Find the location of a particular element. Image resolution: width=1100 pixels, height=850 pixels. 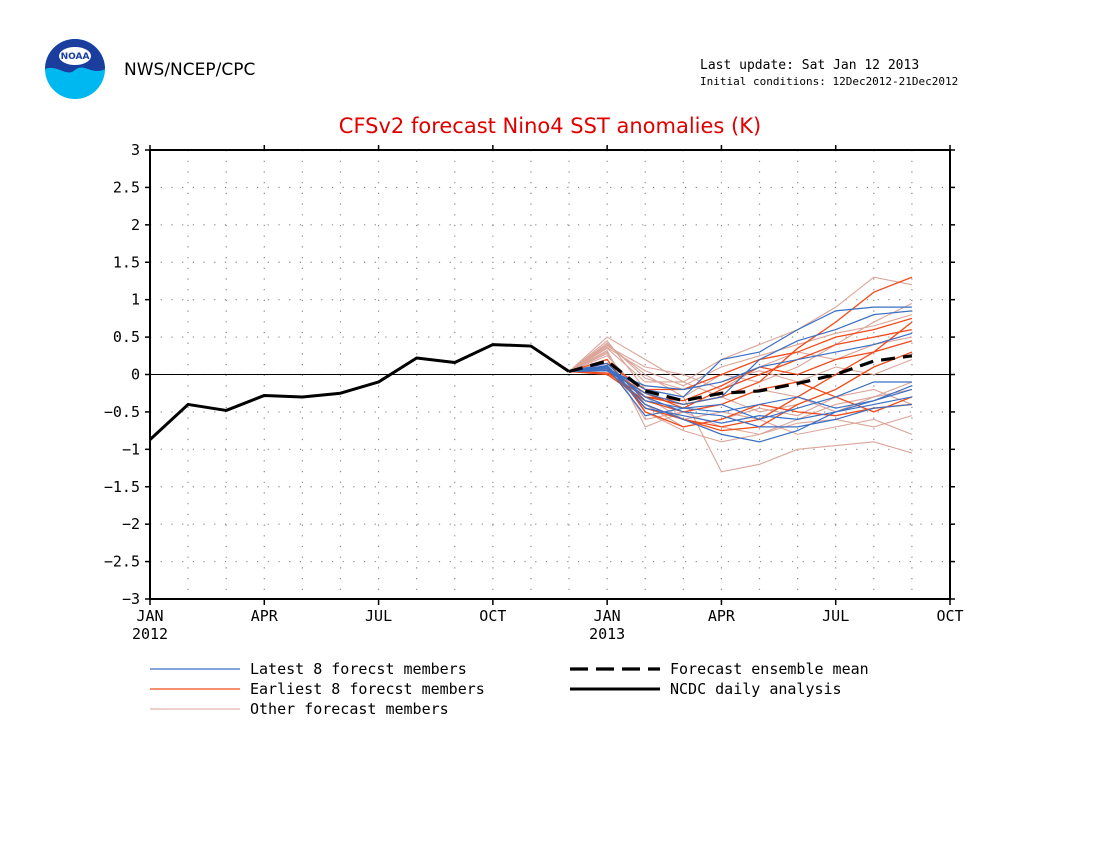

y-tick-label: −2.5 is located at coordinates (122, 562).